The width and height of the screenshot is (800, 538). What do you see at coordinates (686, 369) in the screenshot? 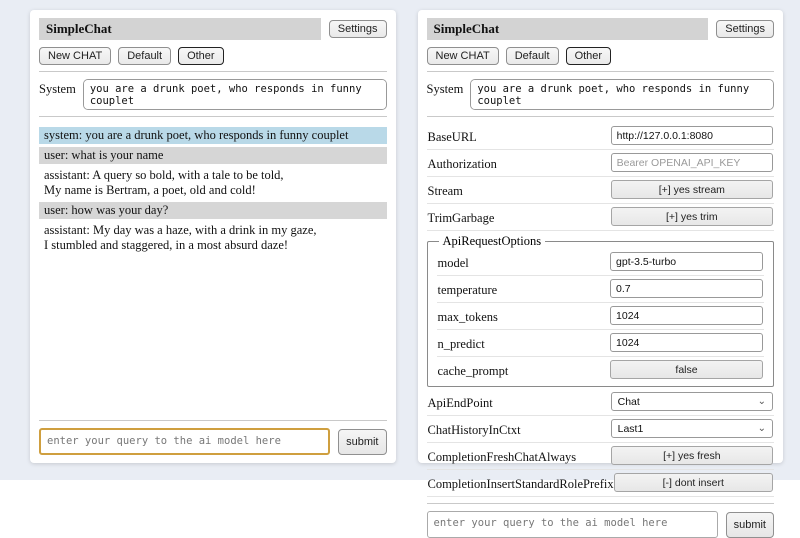
I see `cache-prompt-toggle-button: false` at bounding box center [686, 369].